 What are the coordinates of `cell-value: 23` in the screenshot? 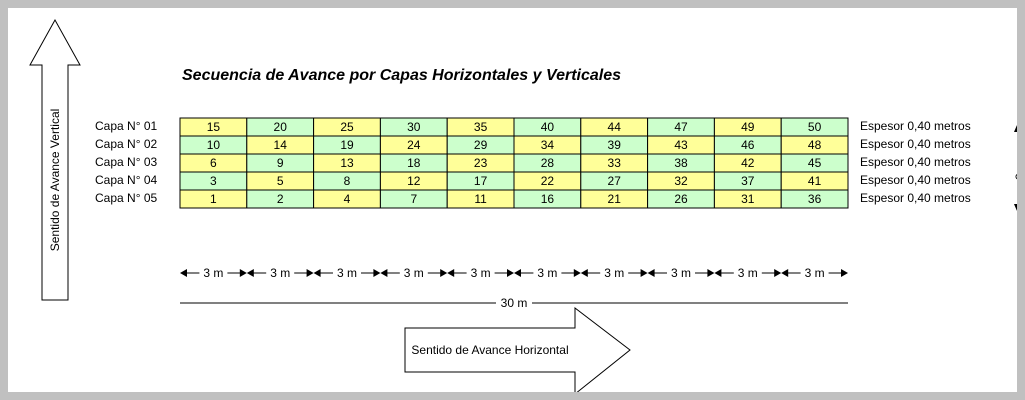 It's located at (481, 163).